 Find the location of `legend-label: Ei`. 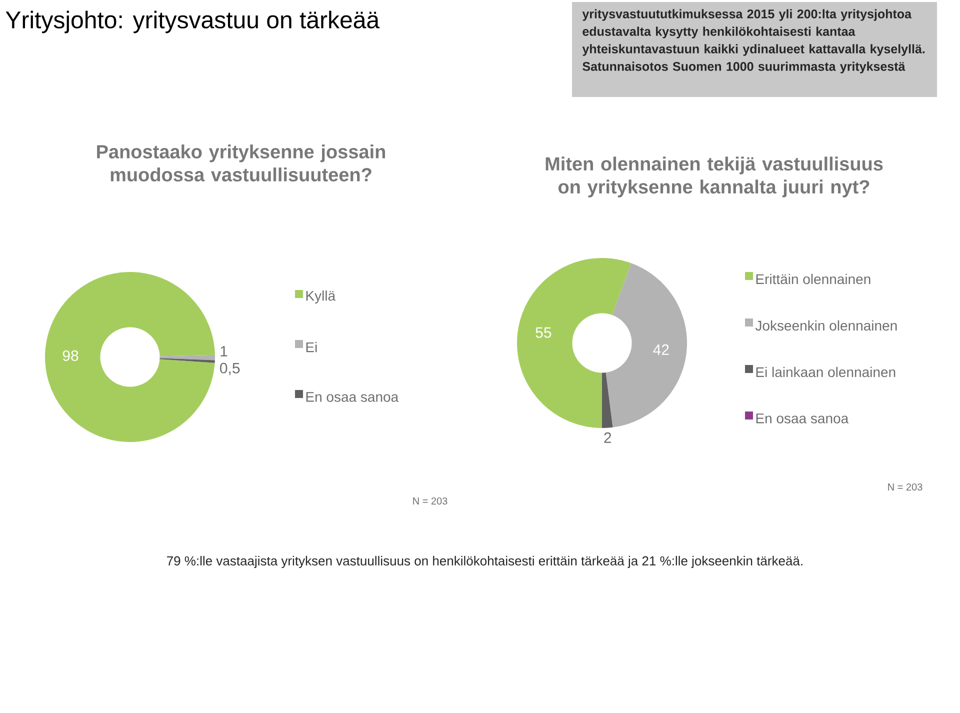

legend-label: Ei is located at coordinates (311, 347).